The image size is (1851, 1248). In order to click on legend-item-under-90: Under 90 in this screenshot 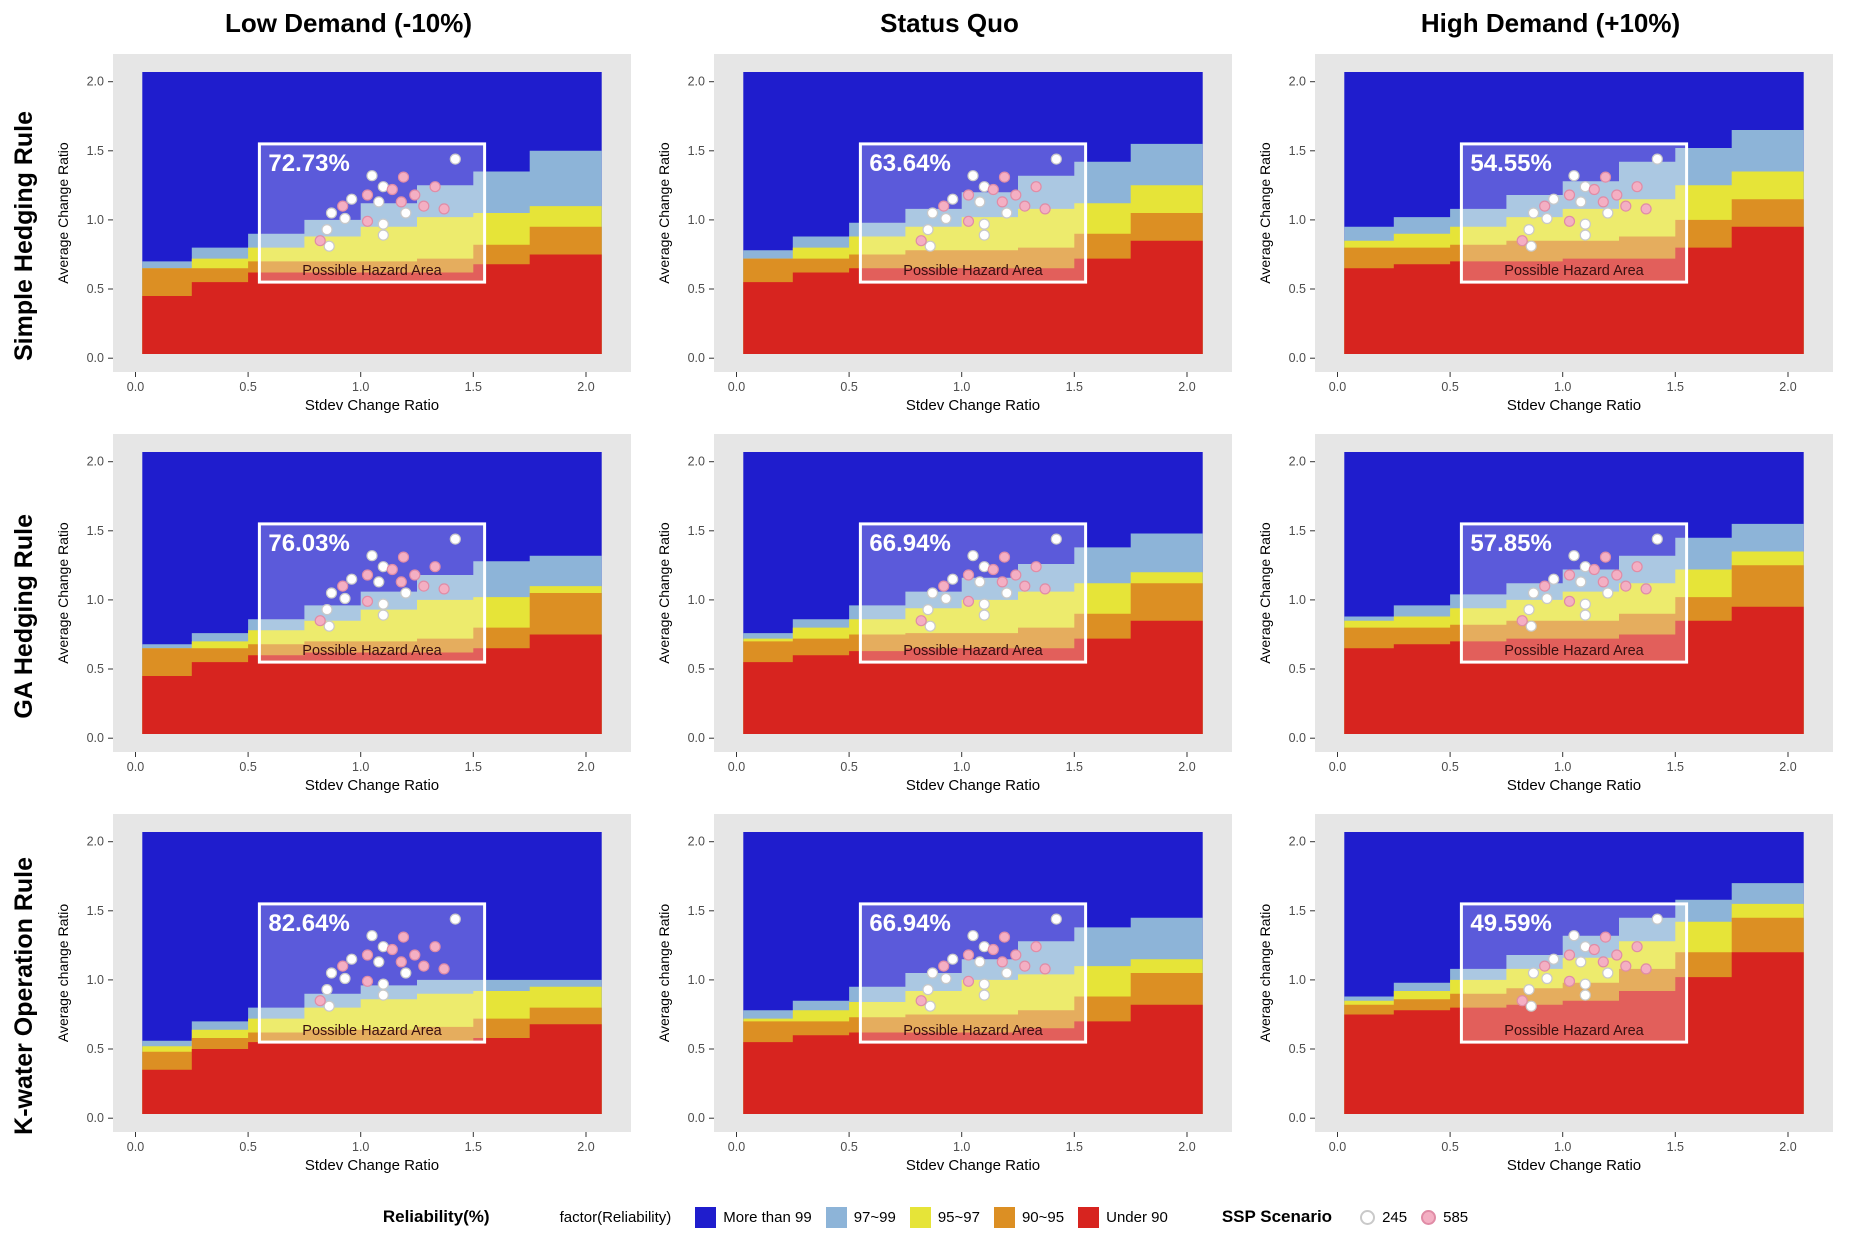, I will do `click(1123, 1217)`.